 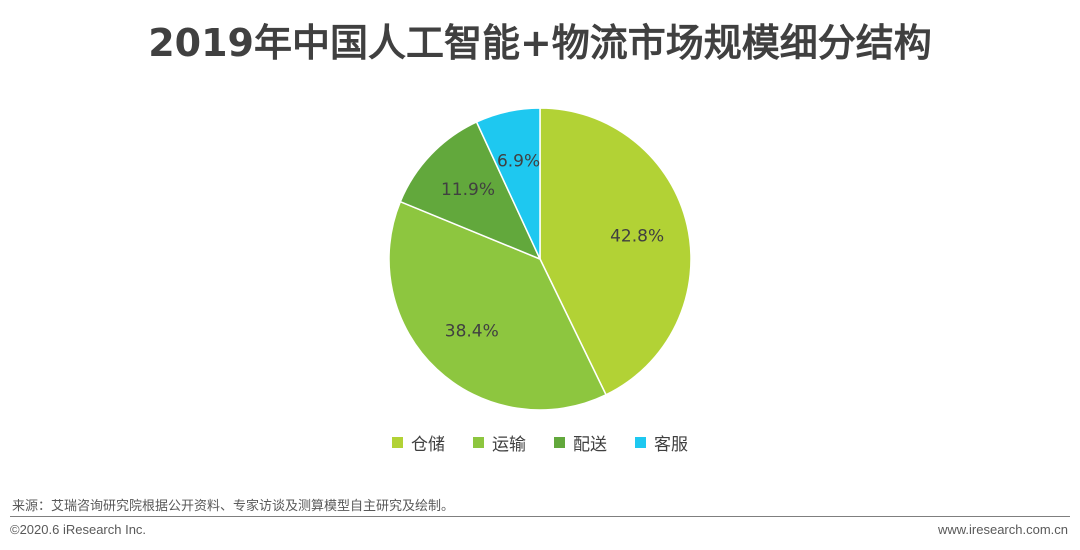 What do you see at coordinates (428, 445) in the screenshot?
I see `legend-label: 仓储` at bounding box center [428, 445].